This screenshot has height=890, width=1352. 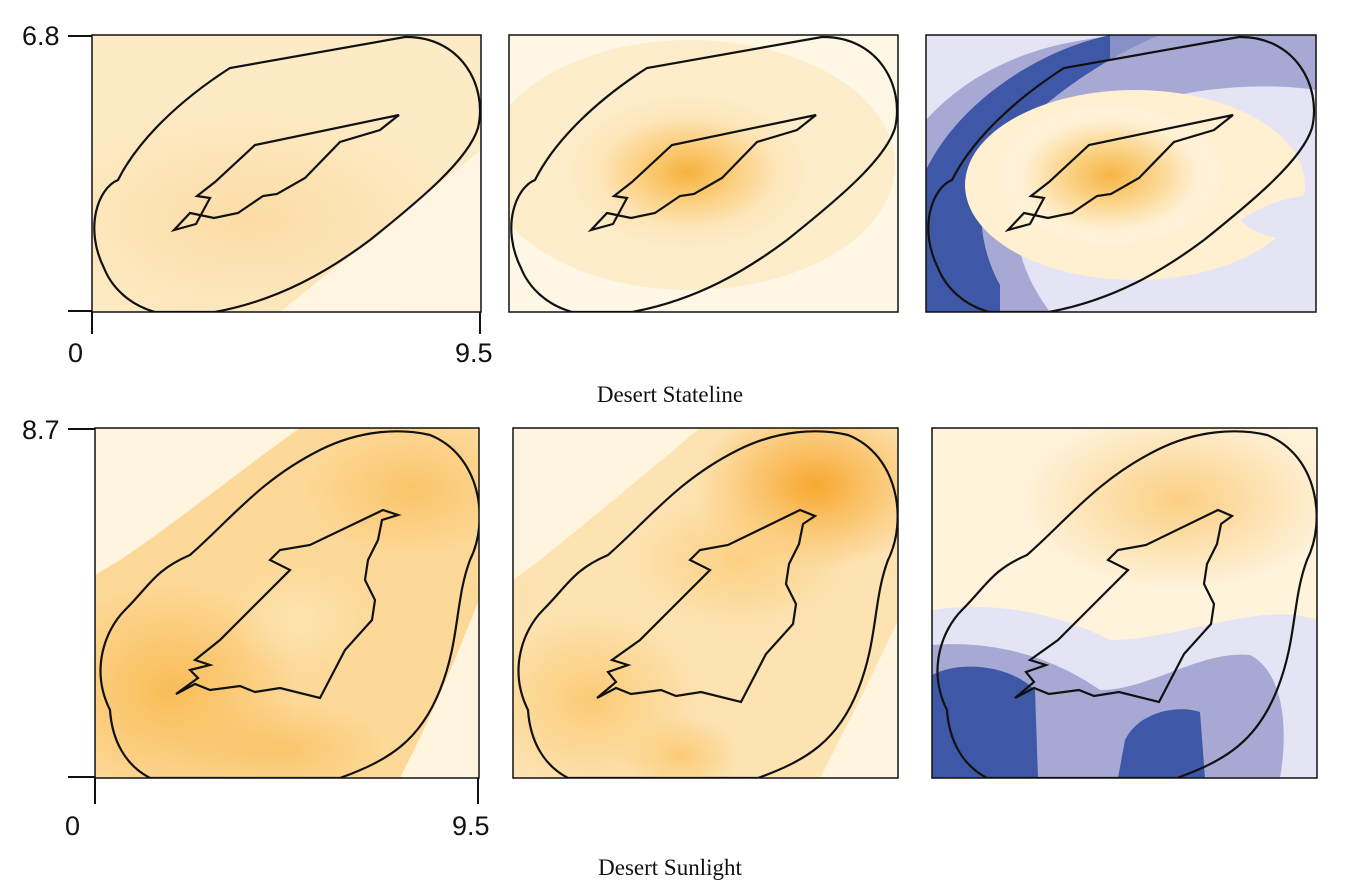 I want to click on stateline-panel-2-frame, so click(x=703, y=173).